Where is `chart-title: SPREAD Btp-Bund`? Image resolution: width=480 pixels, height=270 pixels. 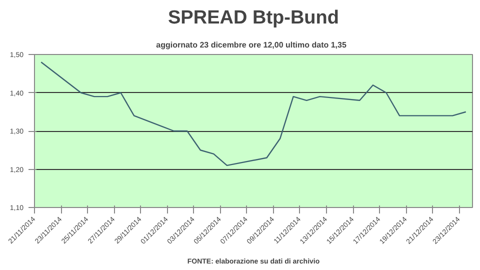 chart-title: SPREAD Btp-Bund is located at coordinates (253, 18).